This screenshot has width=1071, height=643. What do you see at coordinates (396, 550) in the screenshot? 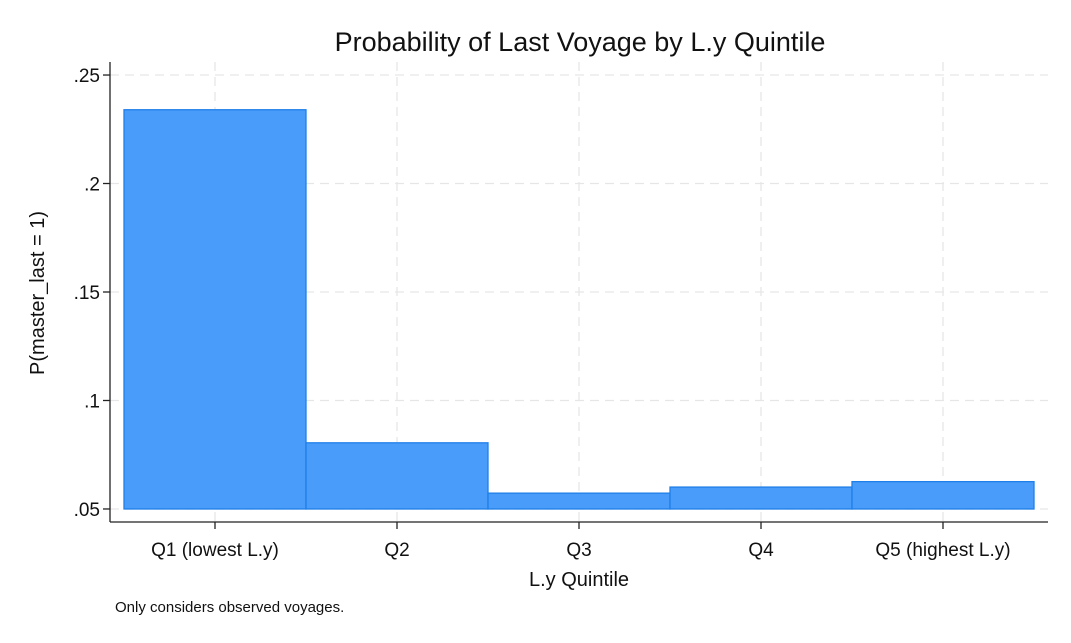
I see `x-tick-label: Q2` at bounding box center [396, 550].